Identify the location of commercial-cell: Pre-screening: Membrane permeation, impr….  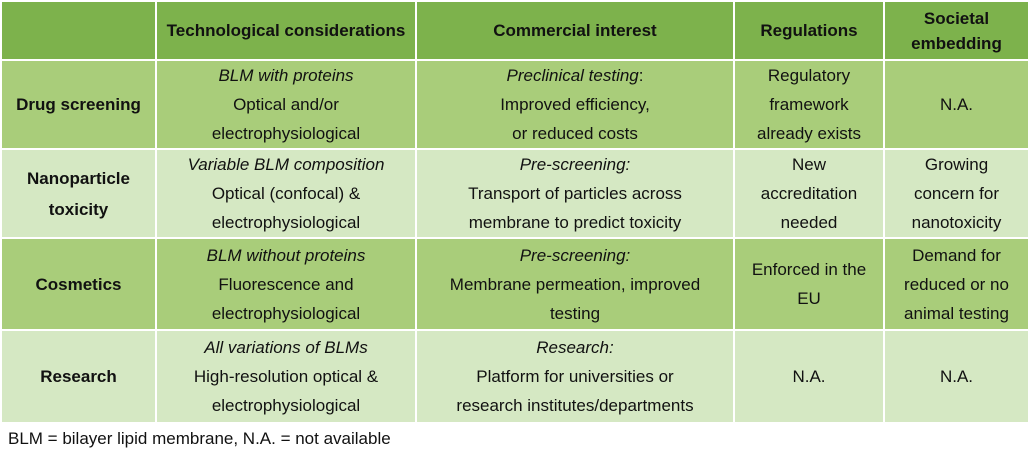
(575, 284).